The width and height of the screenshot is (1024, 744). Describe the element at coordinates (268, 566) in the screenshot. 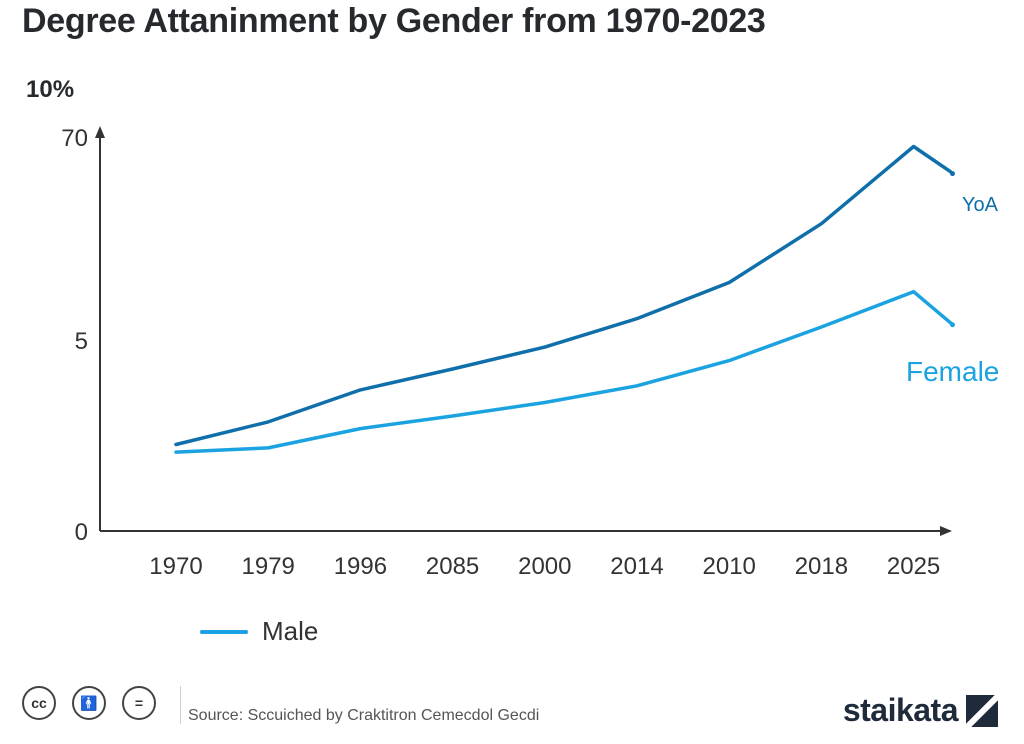

I see `x-tick-label: 1979` at that location.